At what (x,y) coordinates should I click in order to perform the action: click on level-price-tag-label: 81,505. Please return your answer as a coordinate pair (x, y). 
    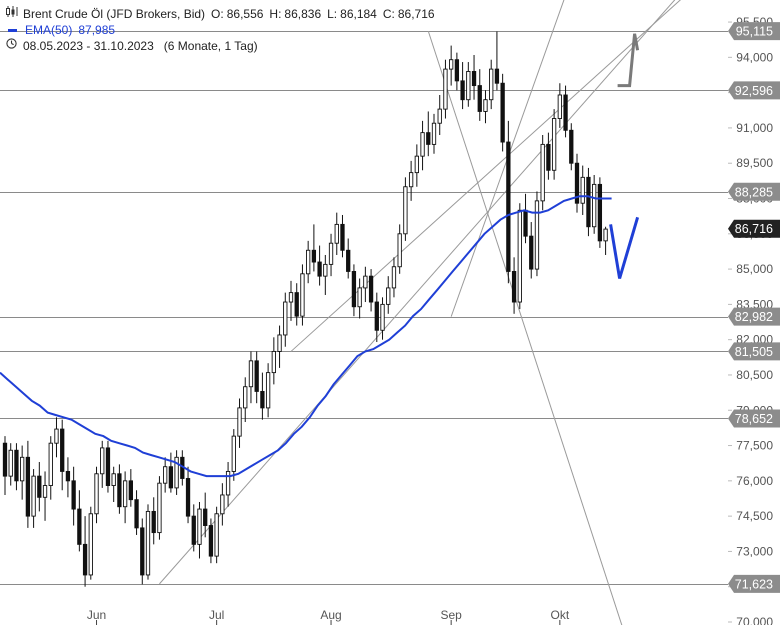
    Looking at the image, I should click on (754, 352).